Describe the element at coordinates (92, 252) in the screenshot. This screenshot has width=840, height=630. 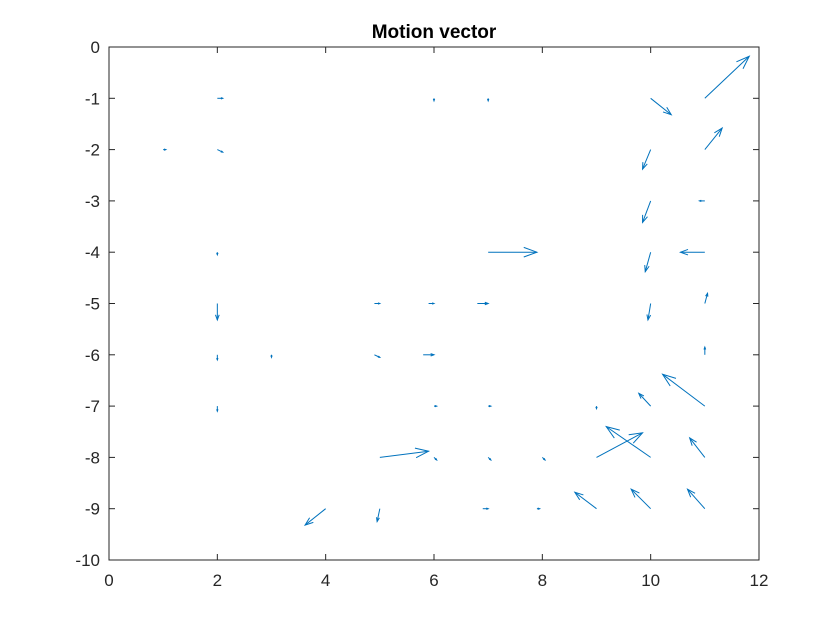
I see `y-tick-label: -4` at that location.